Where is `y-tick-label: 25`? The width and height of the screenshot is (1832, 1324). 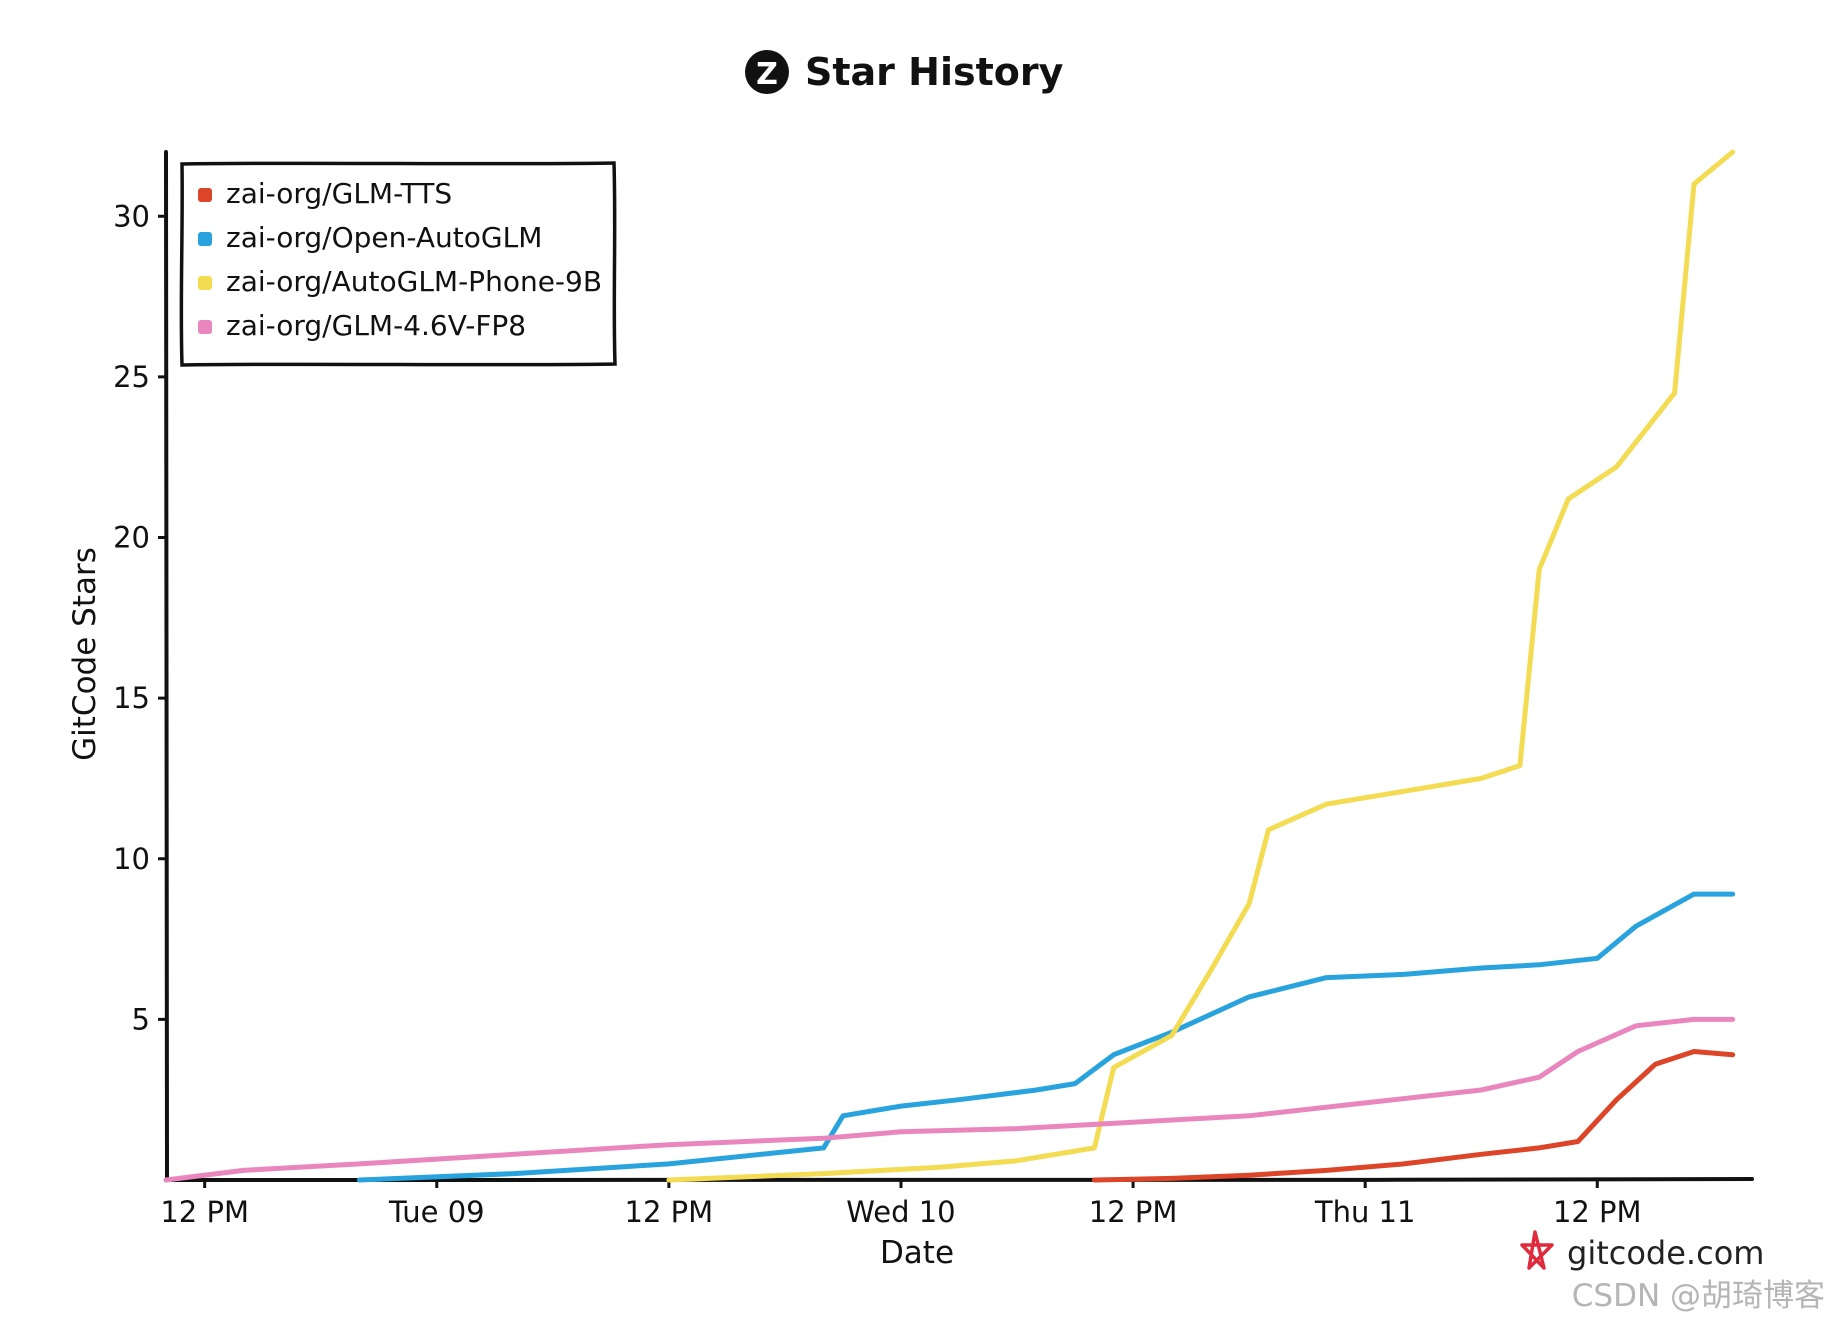
y-tick-label: 25 is located at coordinates (131, 377).